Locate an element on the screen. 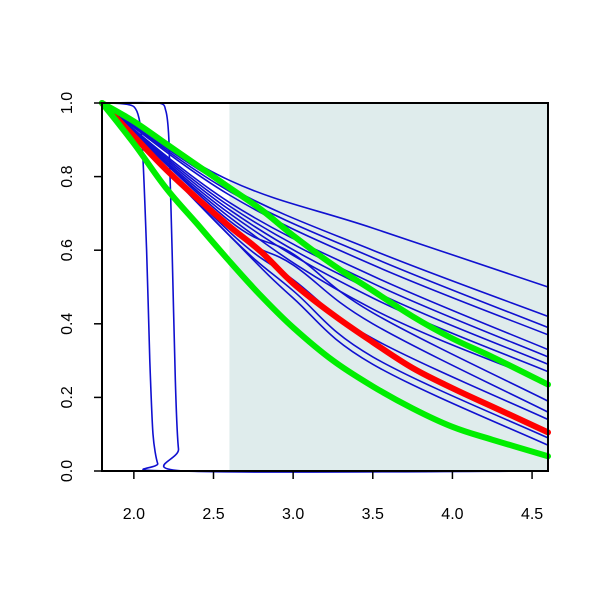 This screenshot has width=600, height=600. y-tick-label: 0.0 is located at coordinates (67, 471).